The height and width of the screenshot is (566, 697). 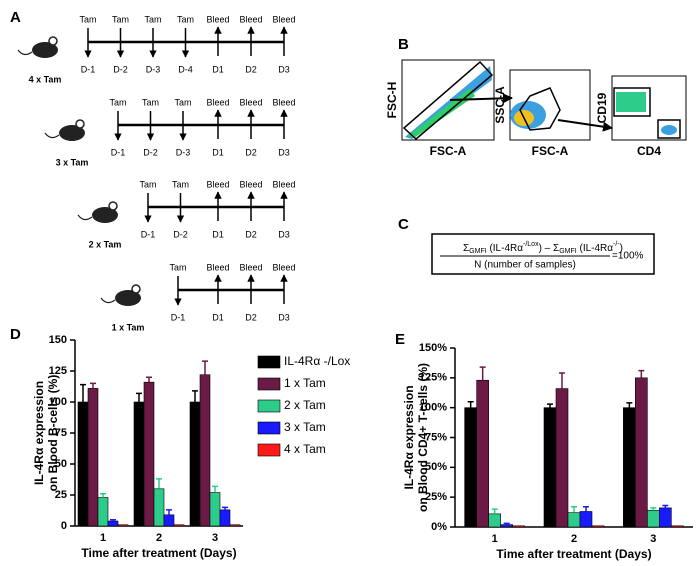 I want to click on flow-y-label: FSC-H, so click(x=392, y=100).